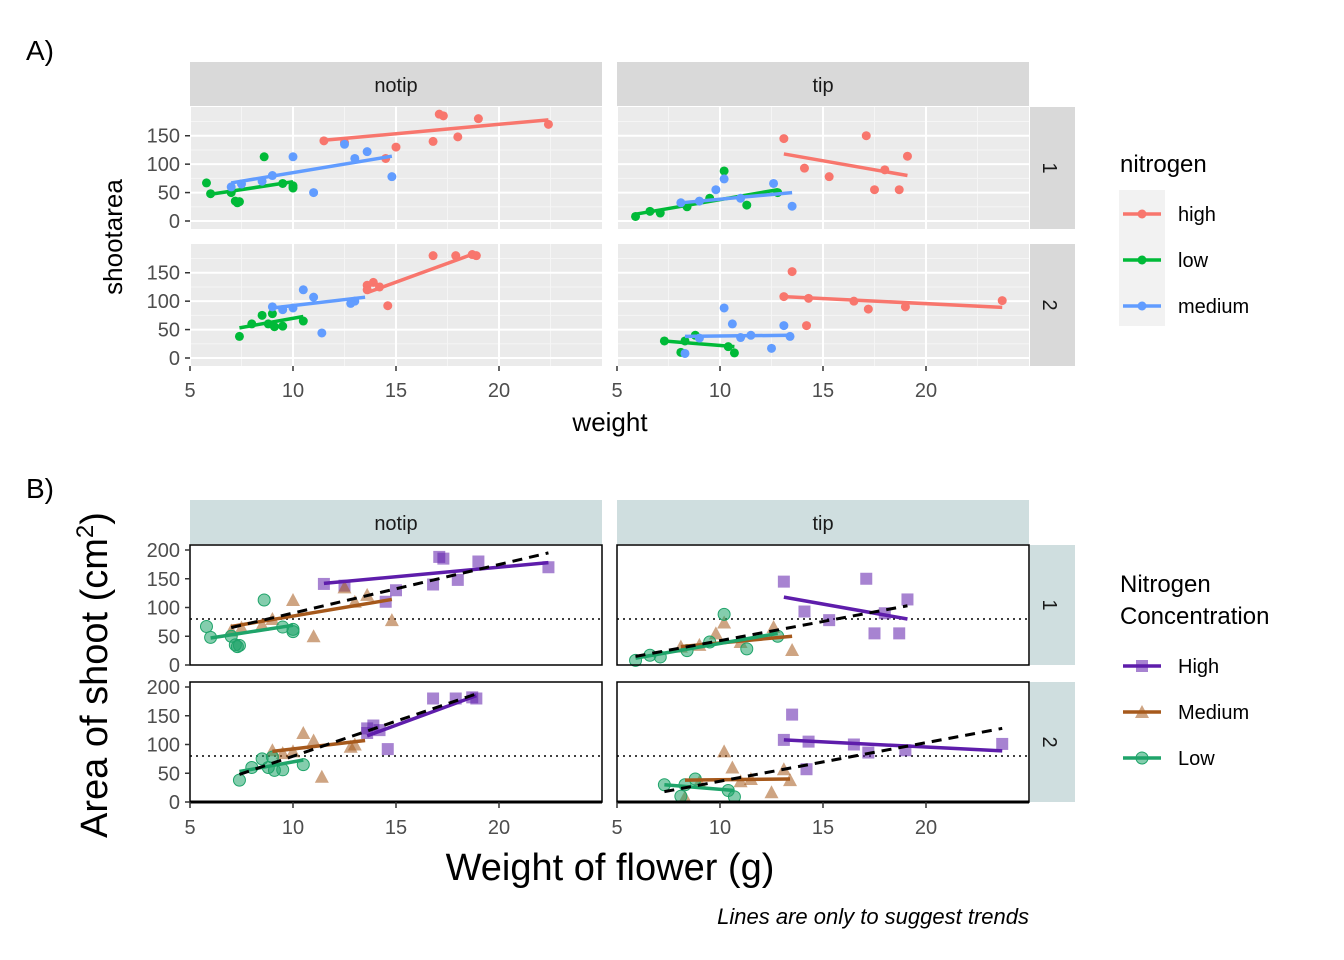 The image size is (1344, 960). I want to click on y-axis-title-b: Area of shoot (cm2), so click(94, 675).